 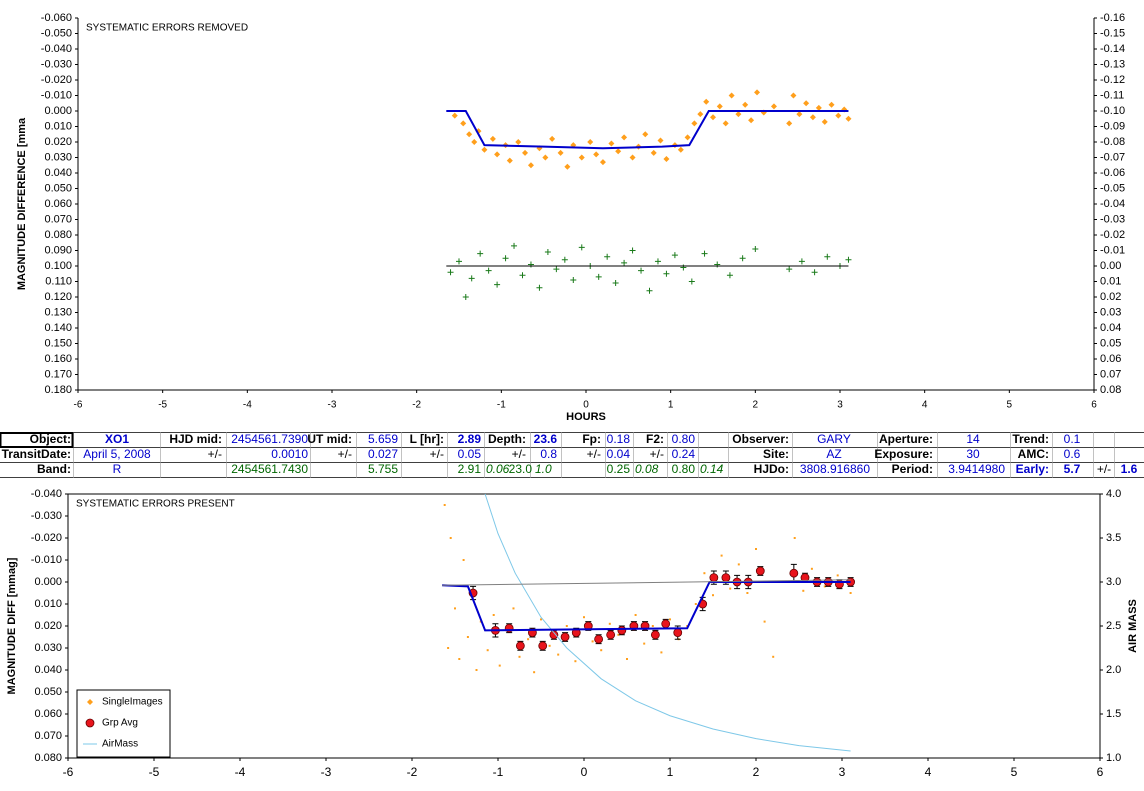 I want to click on x-tick-label: 4, so click(x=925, y=405).